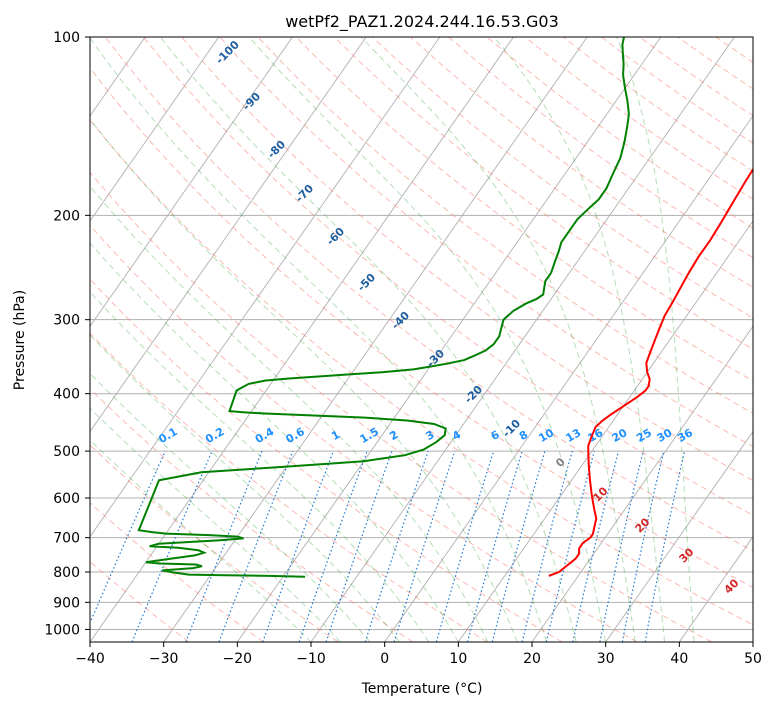  I want to click on dry-adiabat-label: -70, so click(304, 193).